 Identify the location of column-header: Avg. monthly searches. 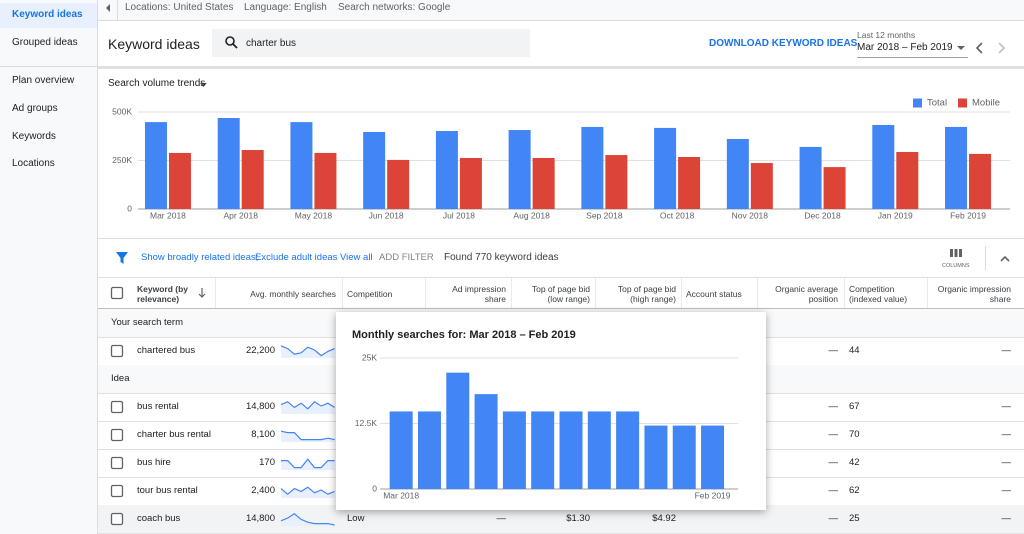
(293, 293).